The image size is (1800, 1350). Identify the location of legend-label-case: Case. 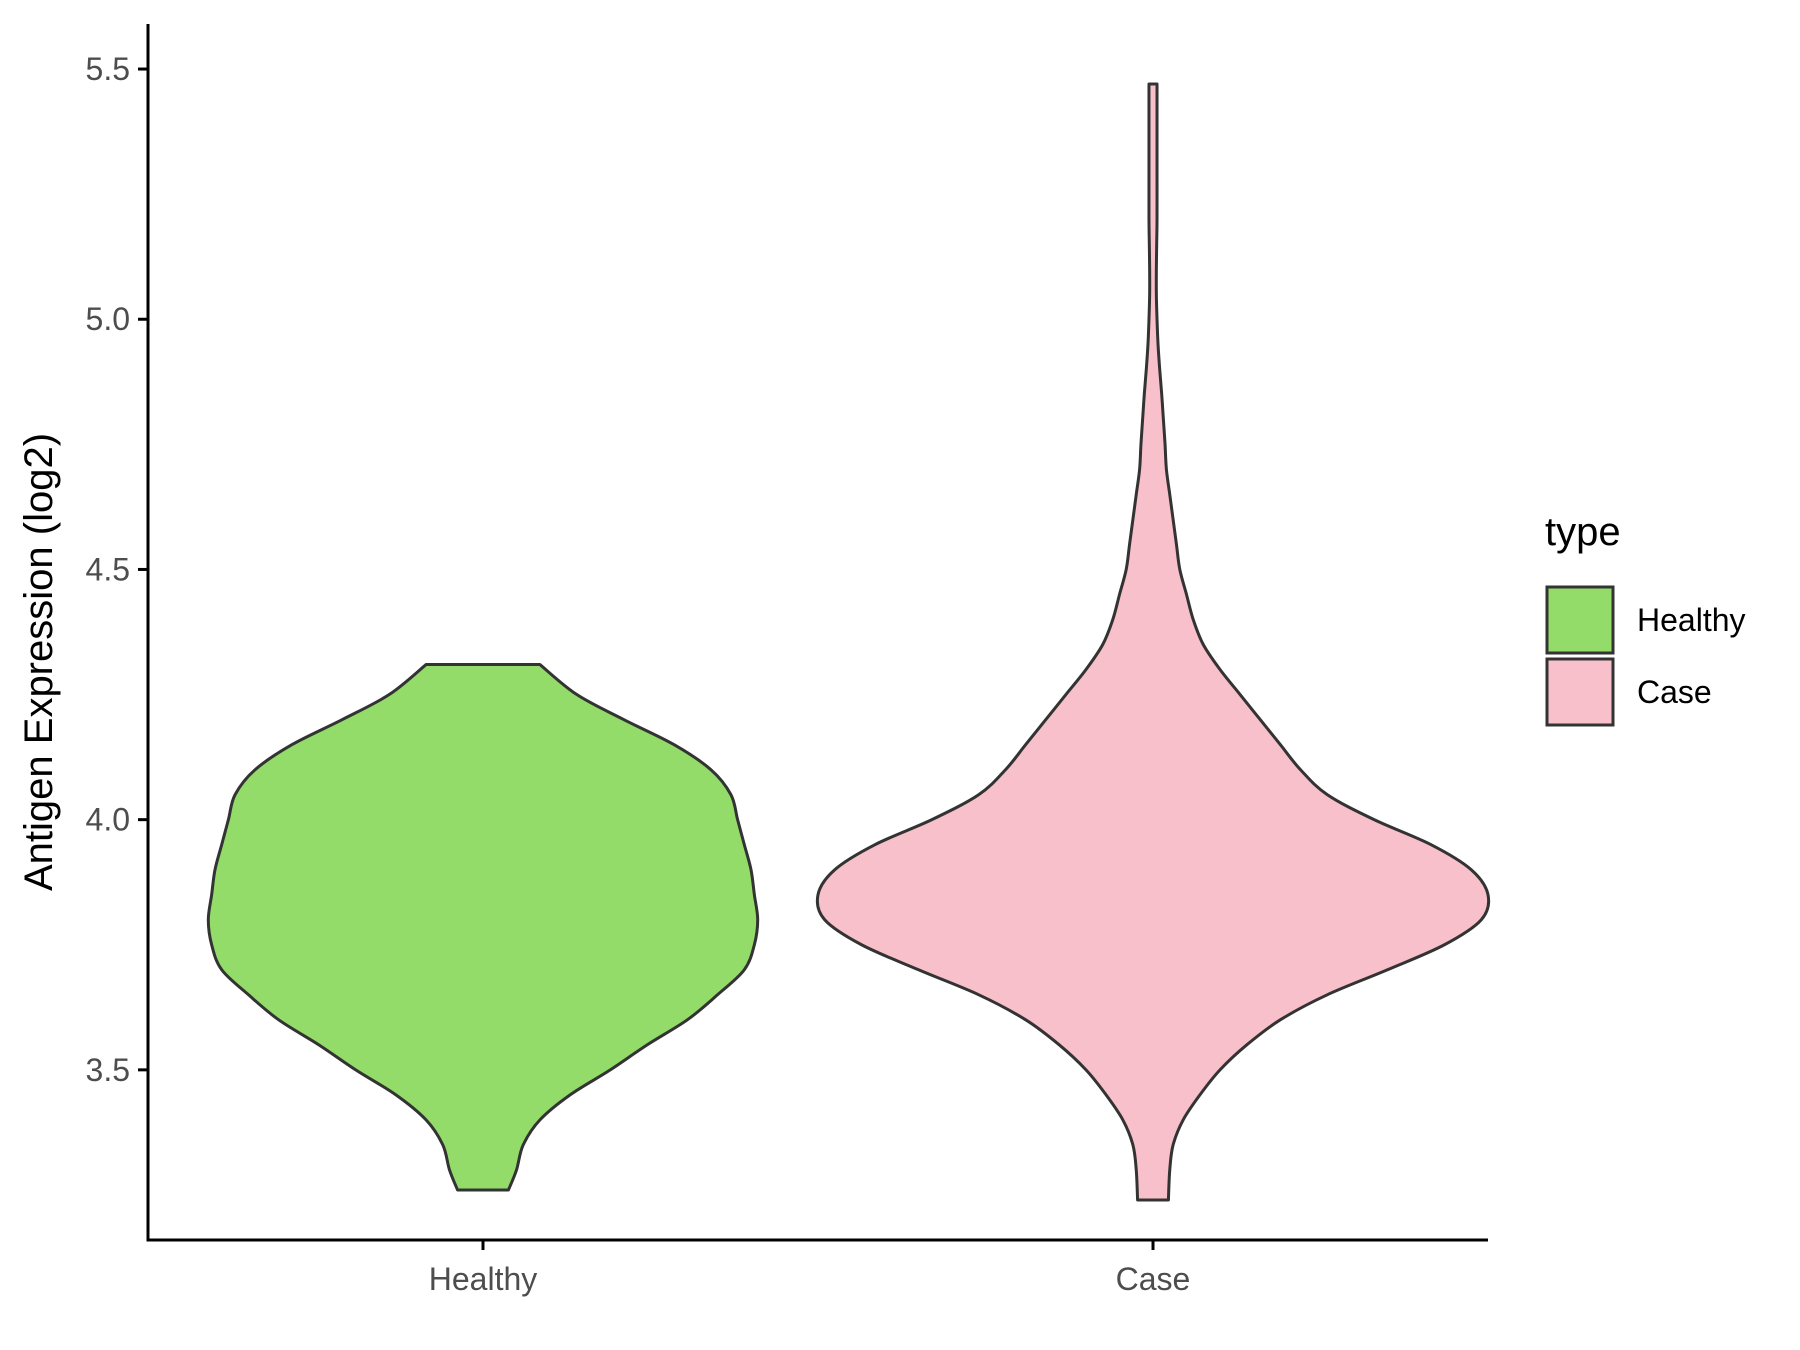
(1674, 692).